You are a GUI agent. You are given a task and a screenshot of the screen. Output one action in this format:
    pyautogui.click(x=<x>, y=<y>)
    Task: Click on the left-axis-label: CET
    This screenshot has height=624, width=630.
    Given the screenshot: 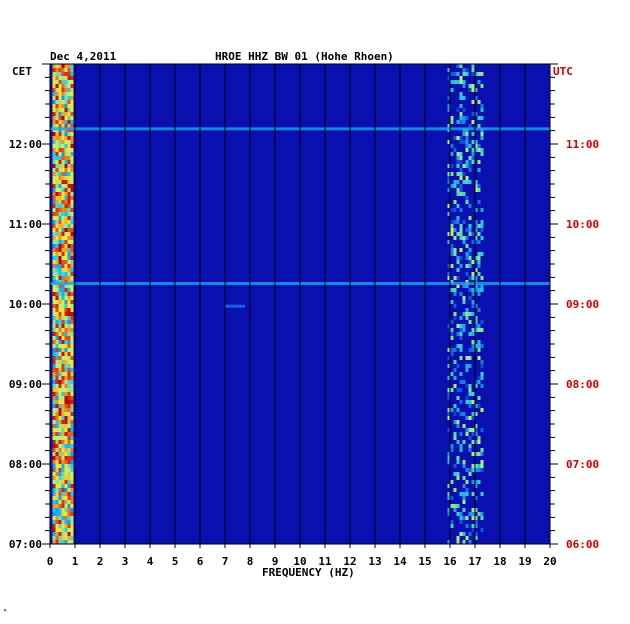 What is the action you would take?
    pyautogui.click(x=22, y=71)
    